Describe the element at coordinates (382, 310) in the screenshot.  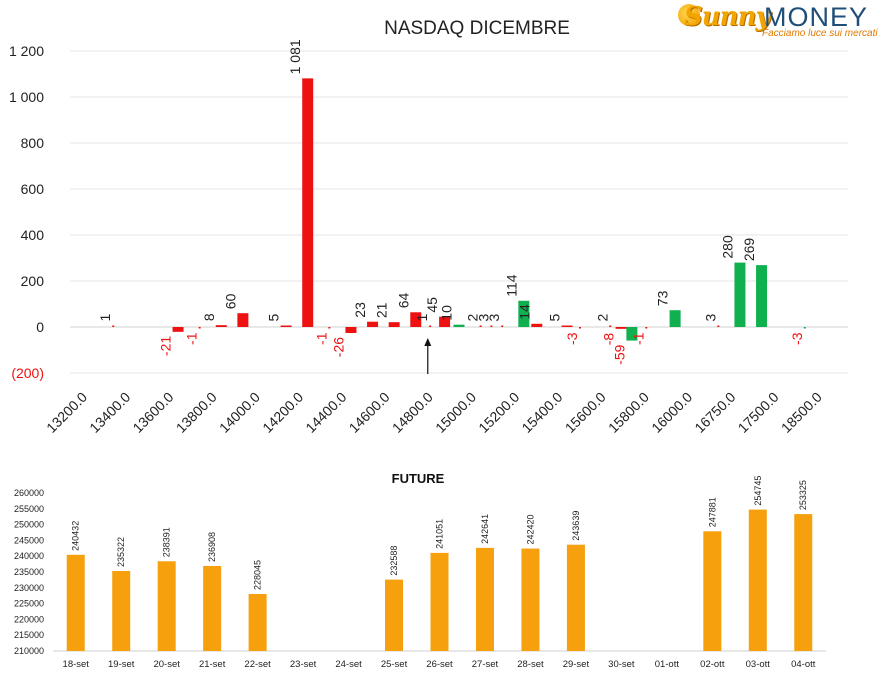
I see `data-label: 21` at that location.